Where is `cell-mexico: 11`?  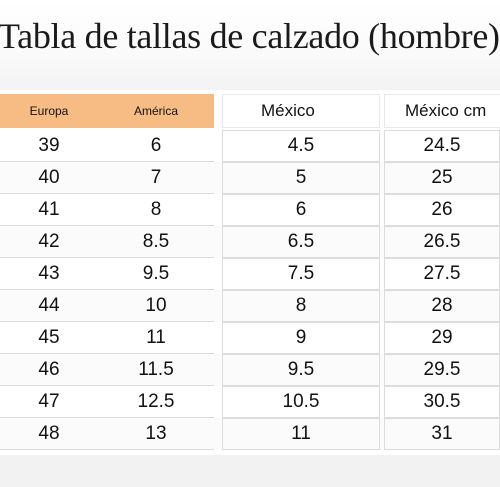
cell-mexico: 11 is located at coordinates (301, 434).